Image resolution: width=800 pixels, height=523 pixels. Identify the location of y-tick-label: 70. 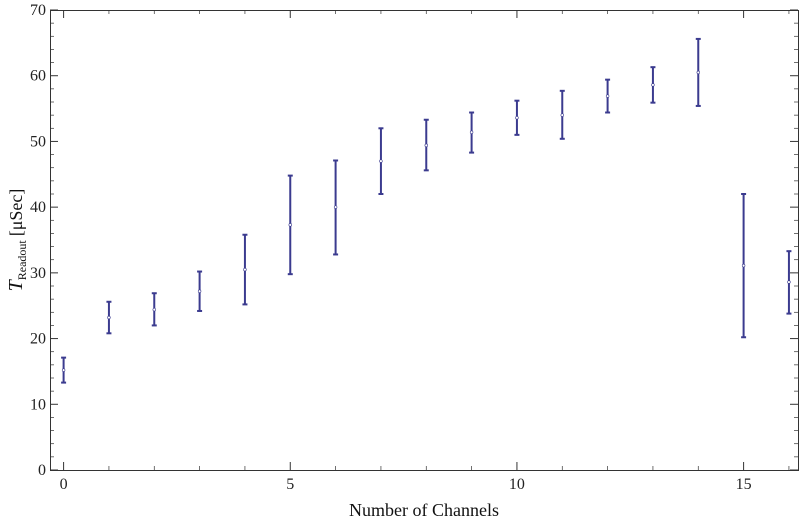
(38, 10).